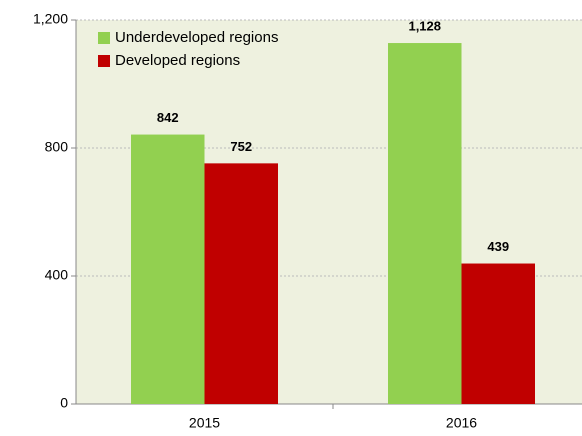  I want to click on x-tick-label: 2016, so click(461, 423).